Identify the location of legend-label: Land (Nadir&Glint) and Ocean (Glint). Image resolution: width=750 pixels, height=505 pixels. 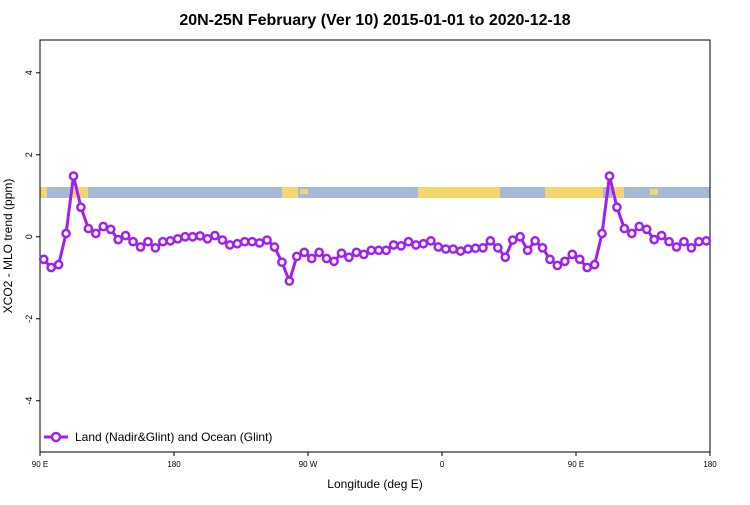
(173, 437).